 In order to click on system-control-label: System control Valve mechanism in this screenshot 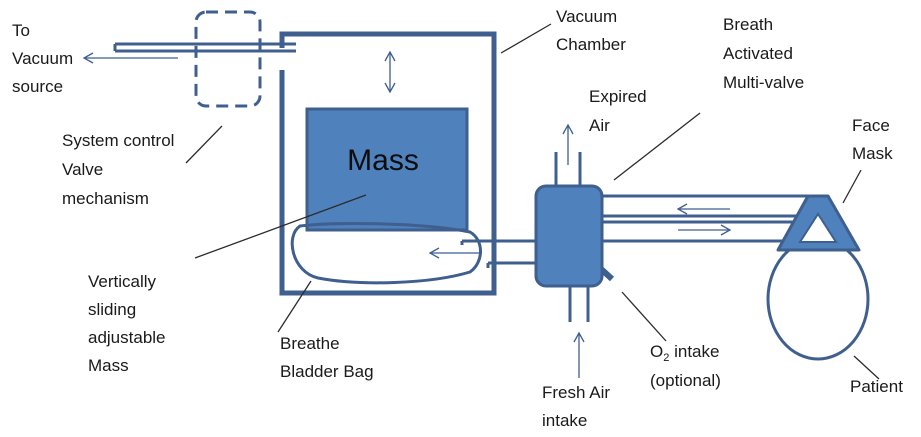, I will do `click(120, 169)`.